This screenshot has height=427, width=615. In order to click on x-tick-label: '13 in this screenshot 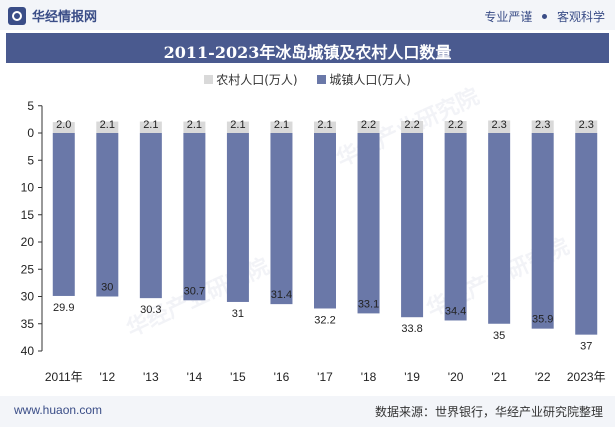, I will do `click(151, 377)`.